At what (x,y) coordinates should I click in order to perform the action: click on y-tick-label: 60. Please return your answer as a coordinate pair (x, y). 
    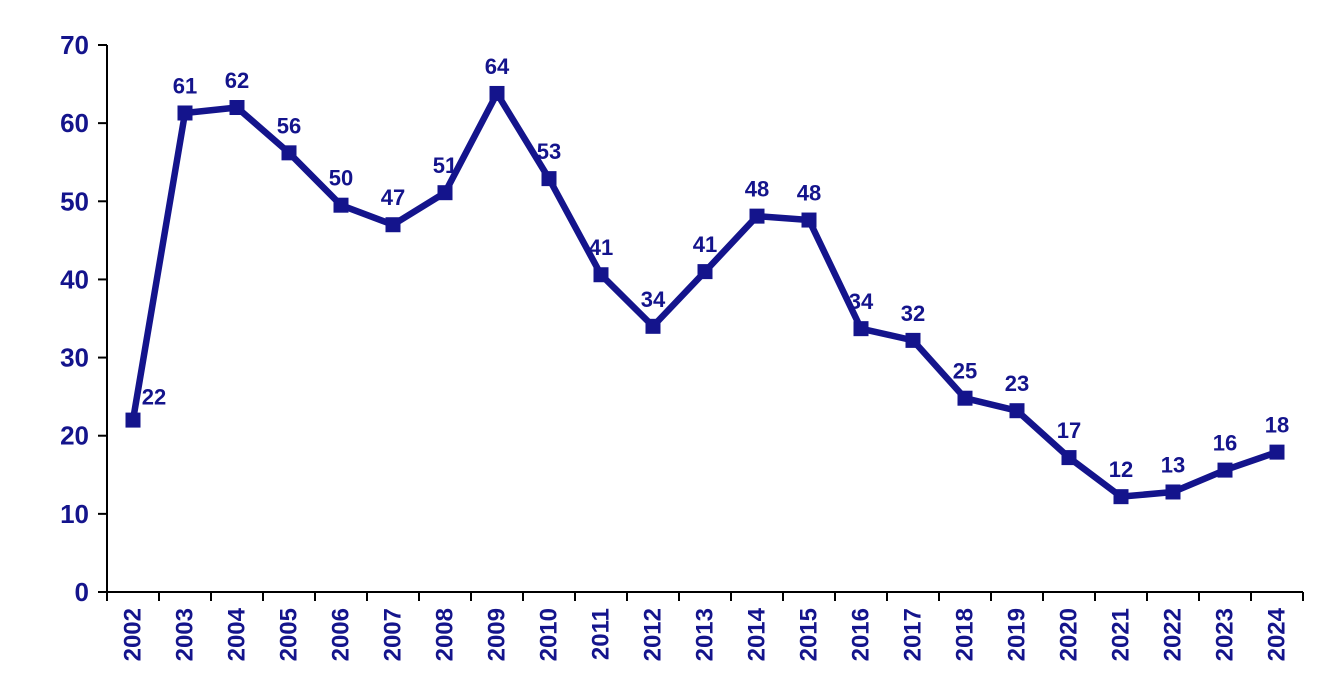
    Looking at the image, I should click on (74, 123).